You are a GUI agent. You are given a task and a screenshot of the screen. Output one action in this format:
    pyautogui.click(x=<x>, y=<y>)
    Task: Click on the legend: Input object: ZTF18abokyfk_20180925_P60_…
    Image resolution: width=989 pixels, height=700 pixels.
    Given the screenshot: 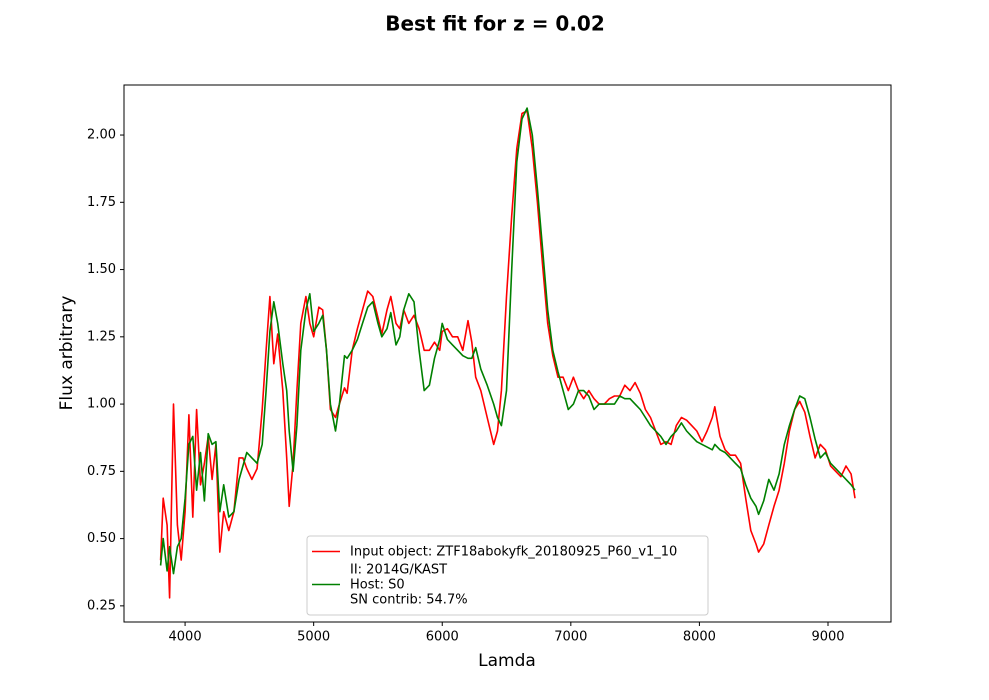 What is the action you would take?
    pyautogui.click(x=507, y=575)
    